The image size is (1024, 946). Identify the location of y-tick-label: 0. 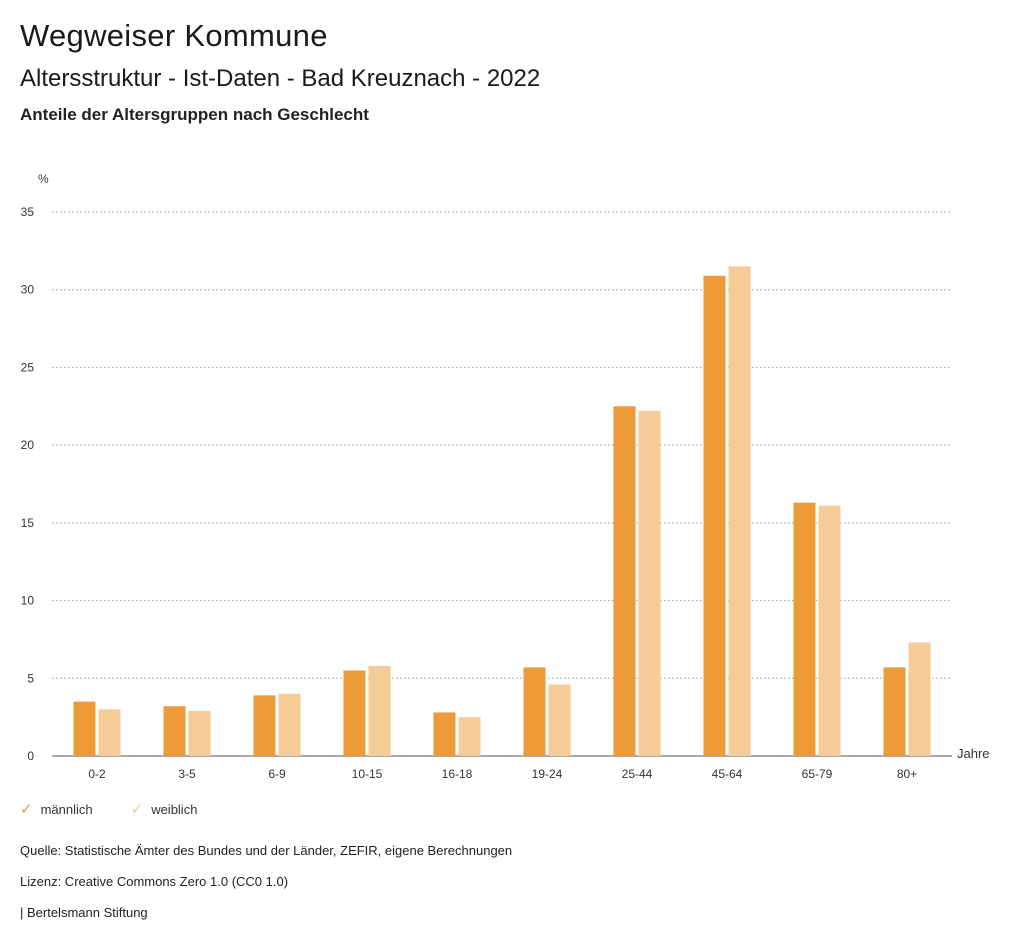
(30, 756).